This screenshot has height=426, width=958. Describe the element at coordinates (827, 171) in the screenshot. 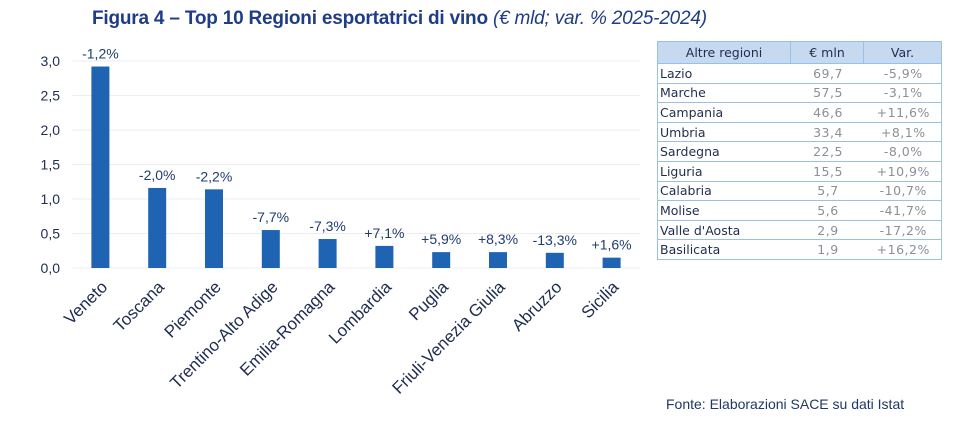

I see `cell-value: 15,5` at that location.